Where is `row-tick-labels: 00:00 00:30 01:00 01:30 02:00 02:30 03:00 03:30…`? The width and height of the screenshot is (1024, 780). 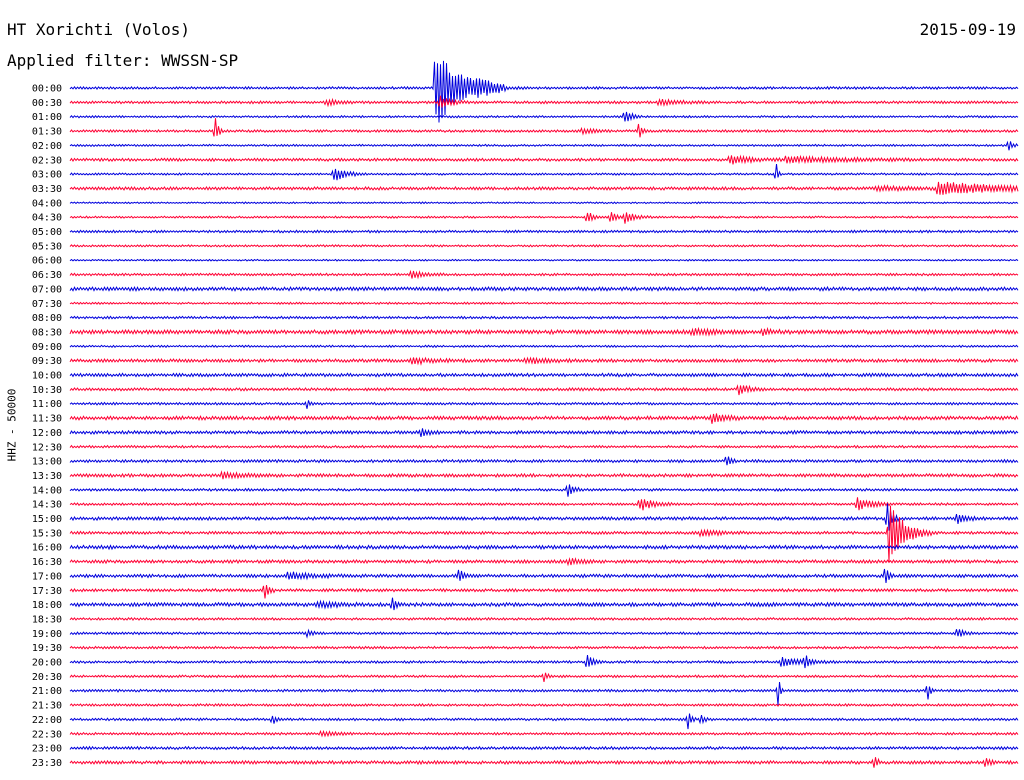
row-tick-labels: 00:00 00:30 01:00 01:30 02:00 02:30 03:00 03:30… is located at coordinates (47, 426).